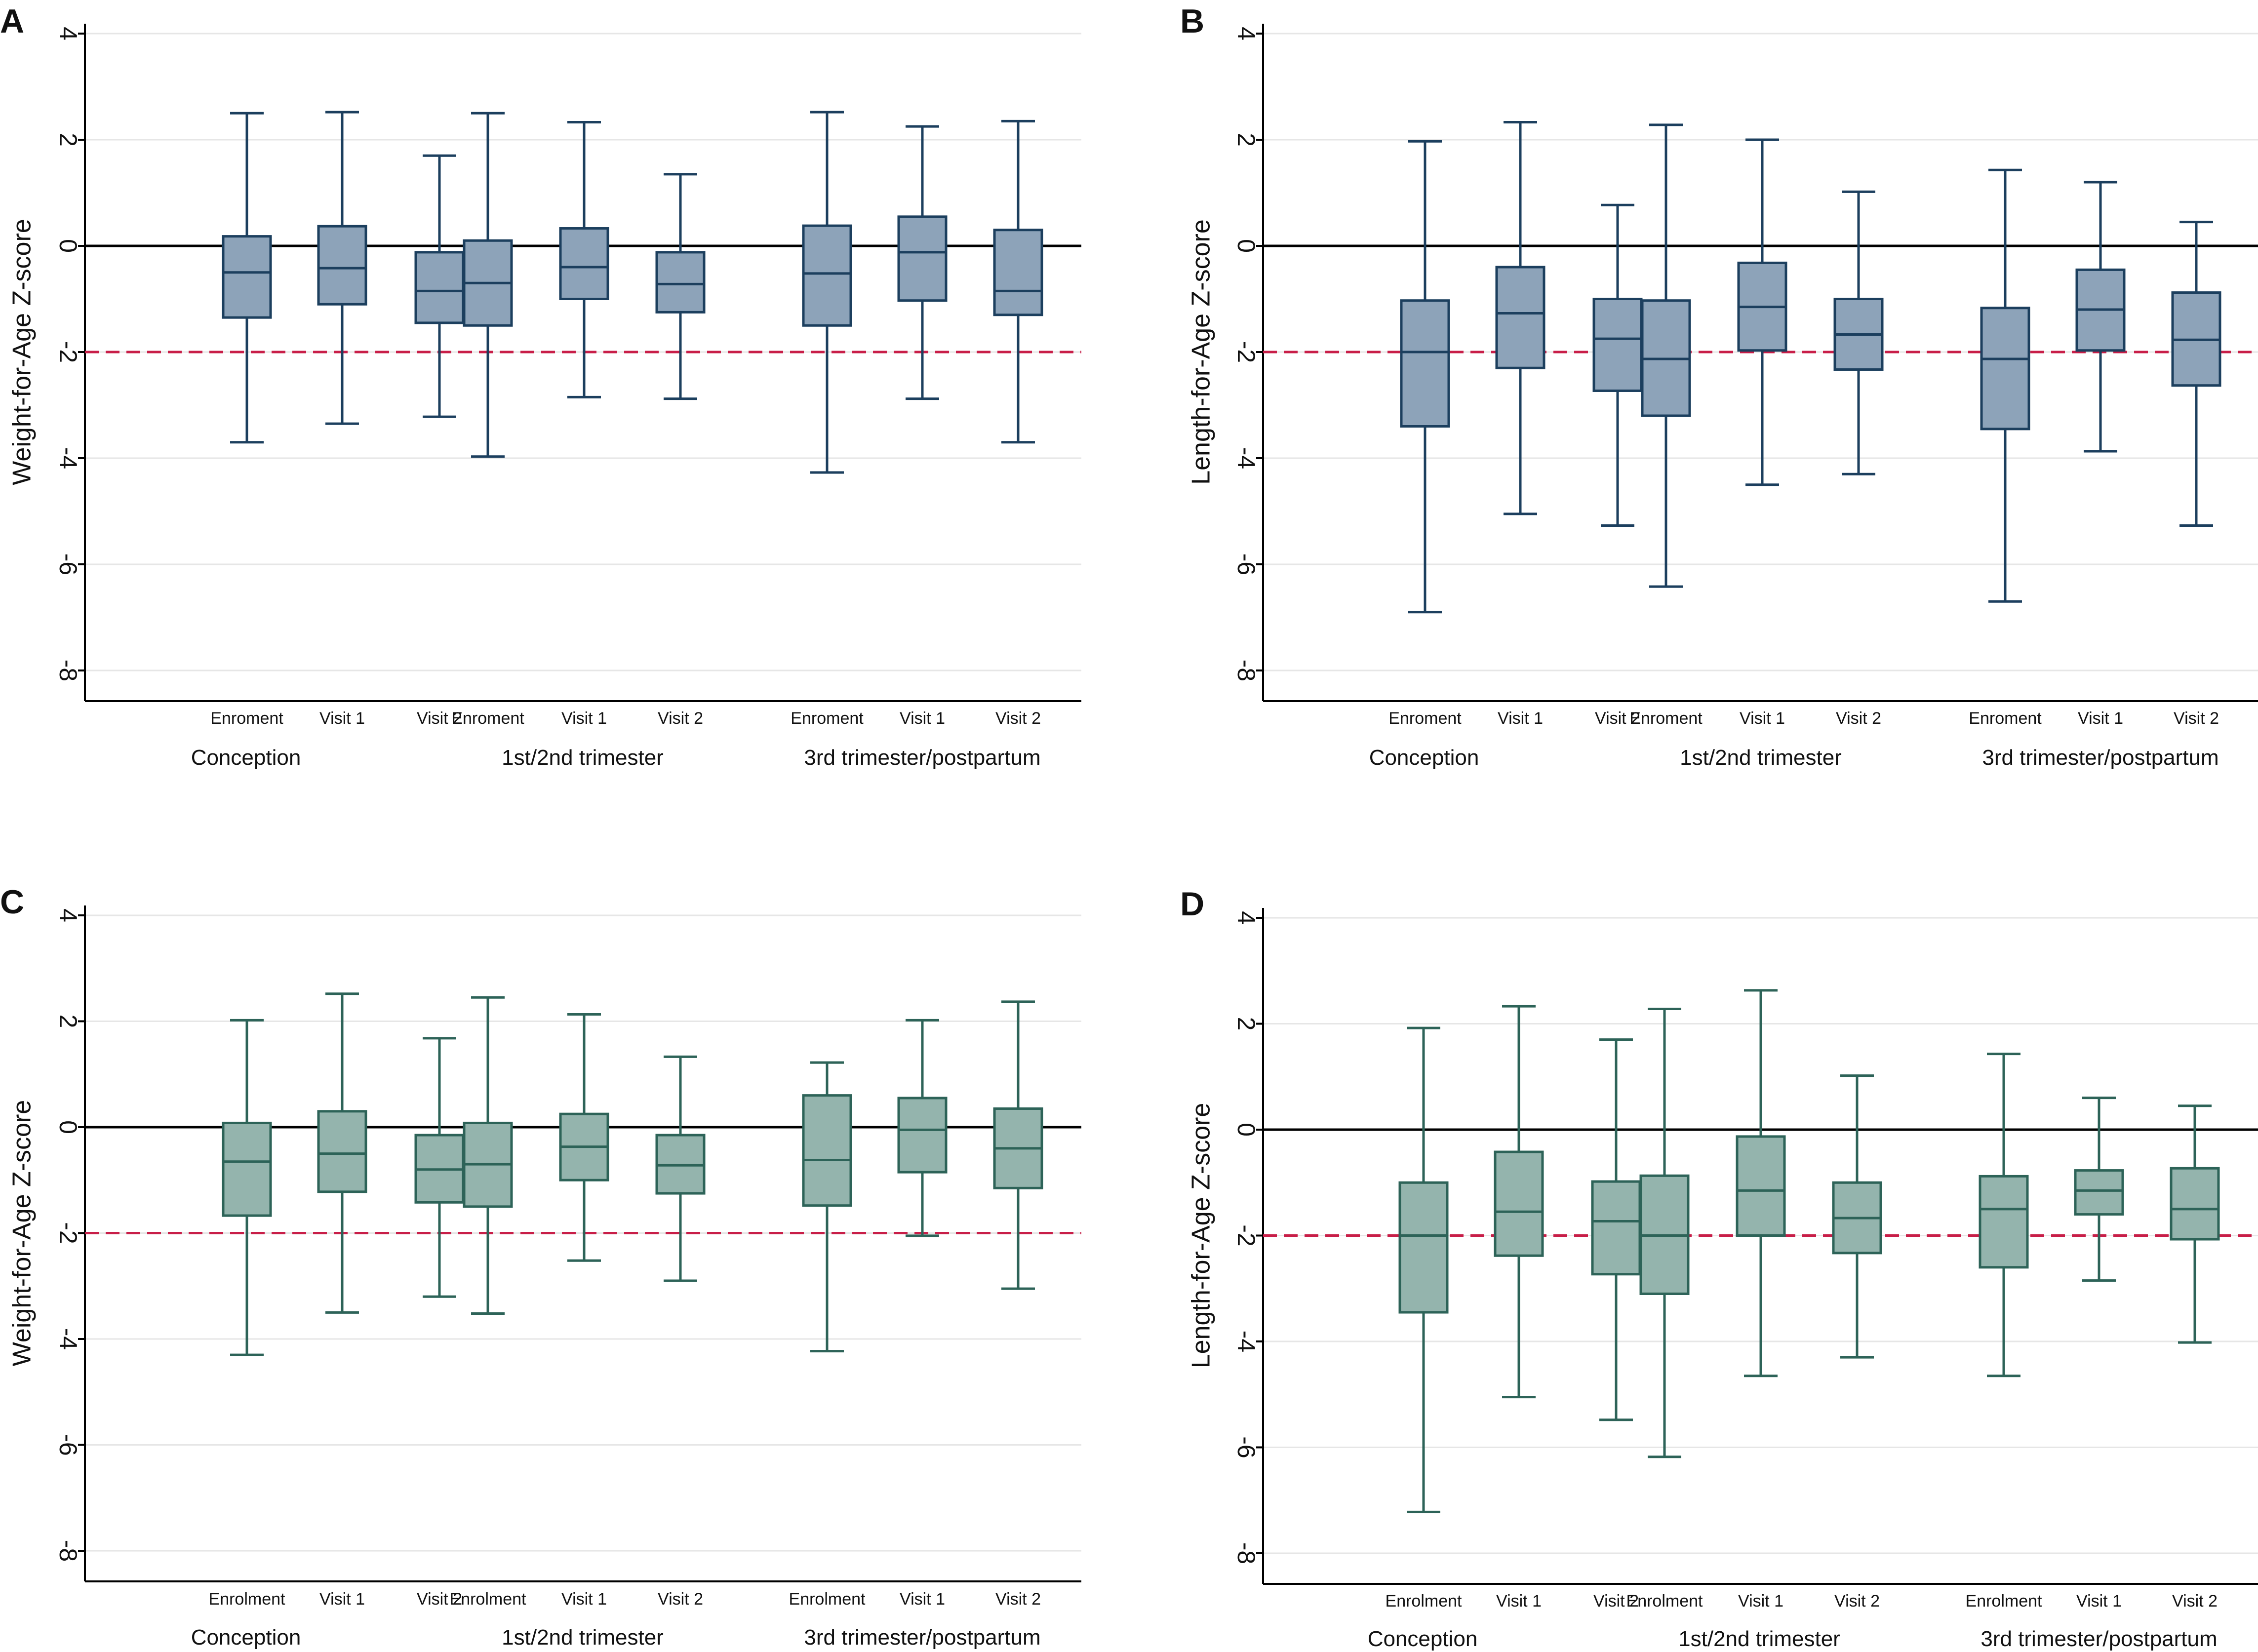 This screenshot has width=2258, height=1652. What do you see at coordinates (12, 902) in the screenshot?
I see `panel-letter: C` at bounding box center [12, 902].